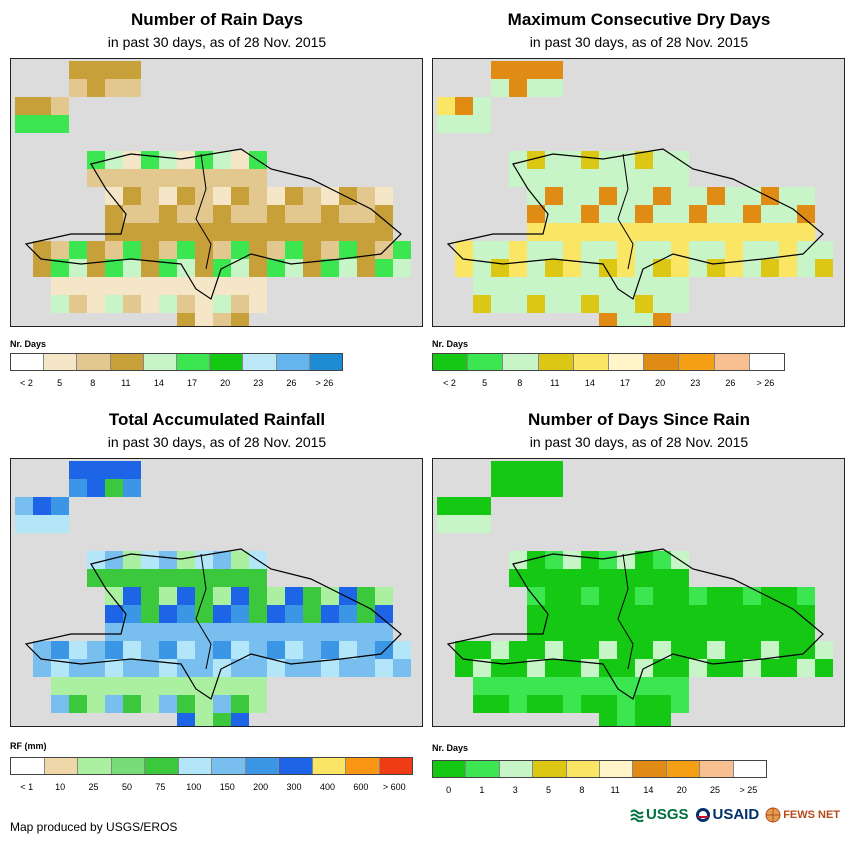 Image resolution: width=854 pixels, height=845 pixels. I want to click on legend-tick-label: 5, so click(485, 383).